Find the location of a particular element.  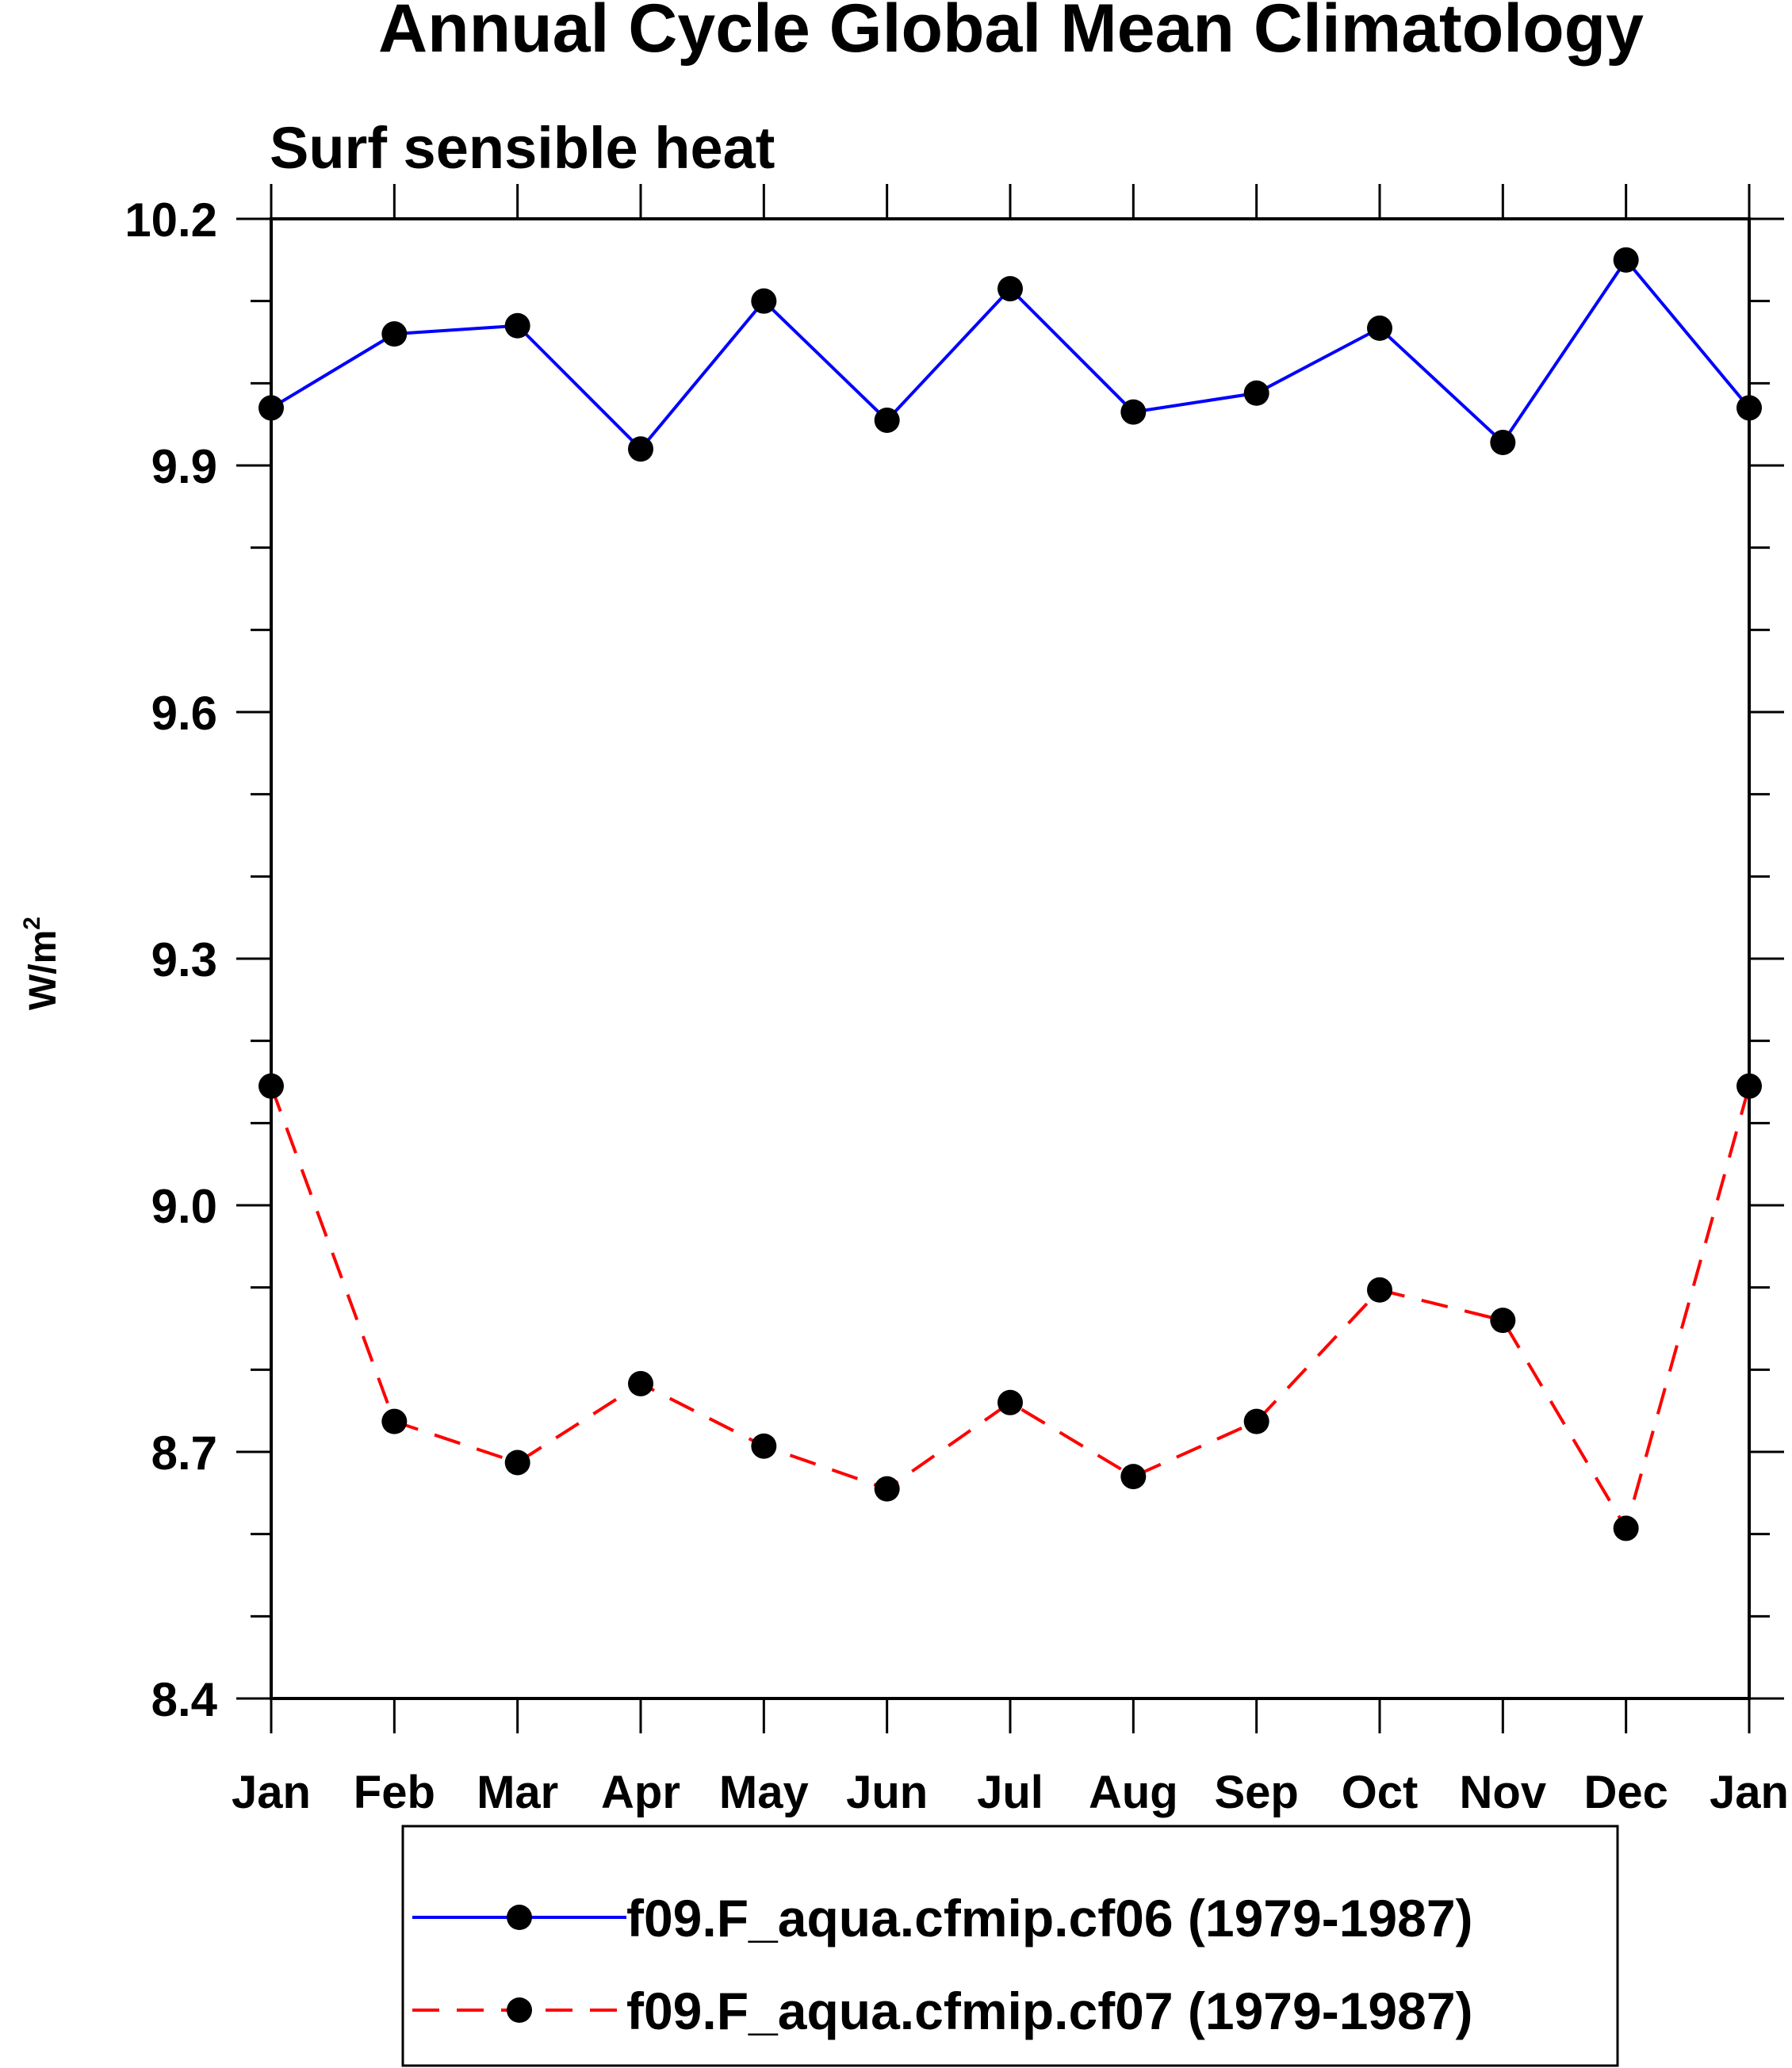

y-tick-label: 8.4 is located at coordinates (184, 1699).